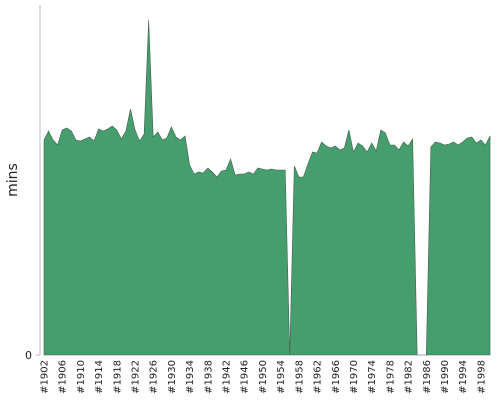 Image resolution: width=500 pixels, height=404 pixels. What do you see at coordinates (445, 377) in the screenshot?
I see `x-tick-label: #1990` at bounding box center [445, 377].